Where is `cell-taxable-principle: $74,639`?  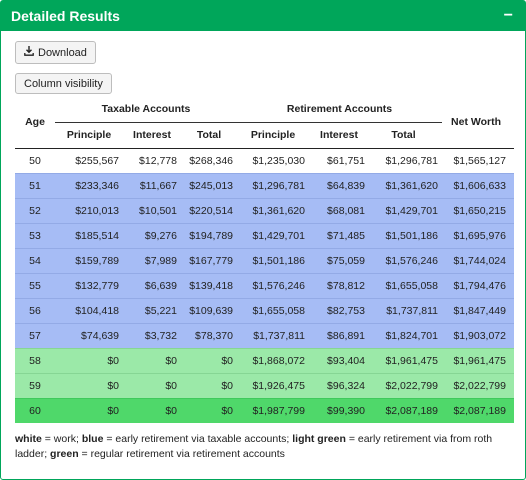
cell-taxable-principle: $74,639 is located at coordinates (89, 335).